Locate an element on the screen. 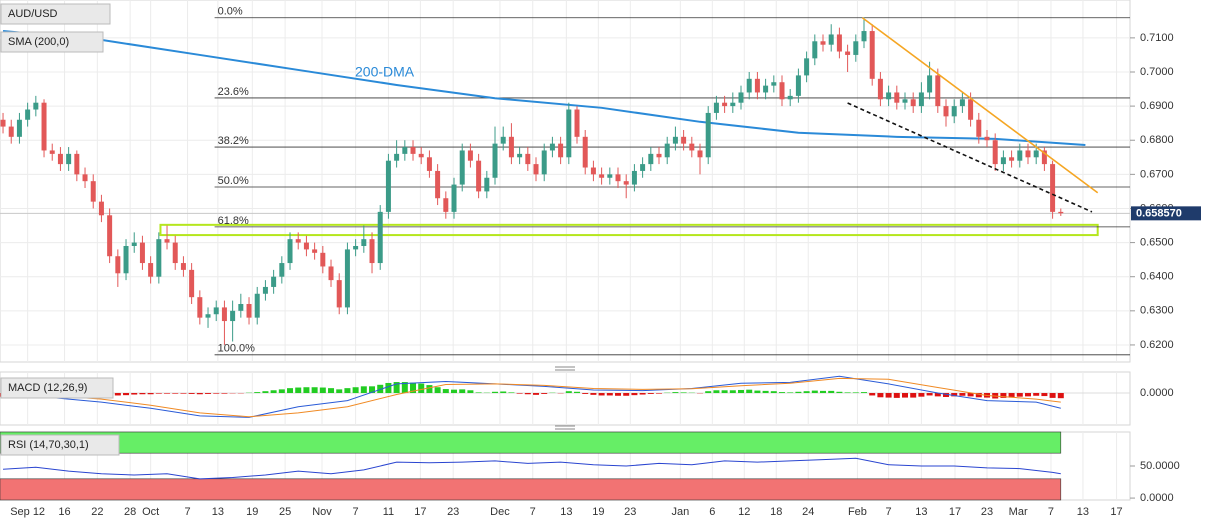  fib-label: 23.6% is located at coordinates (233, 92).